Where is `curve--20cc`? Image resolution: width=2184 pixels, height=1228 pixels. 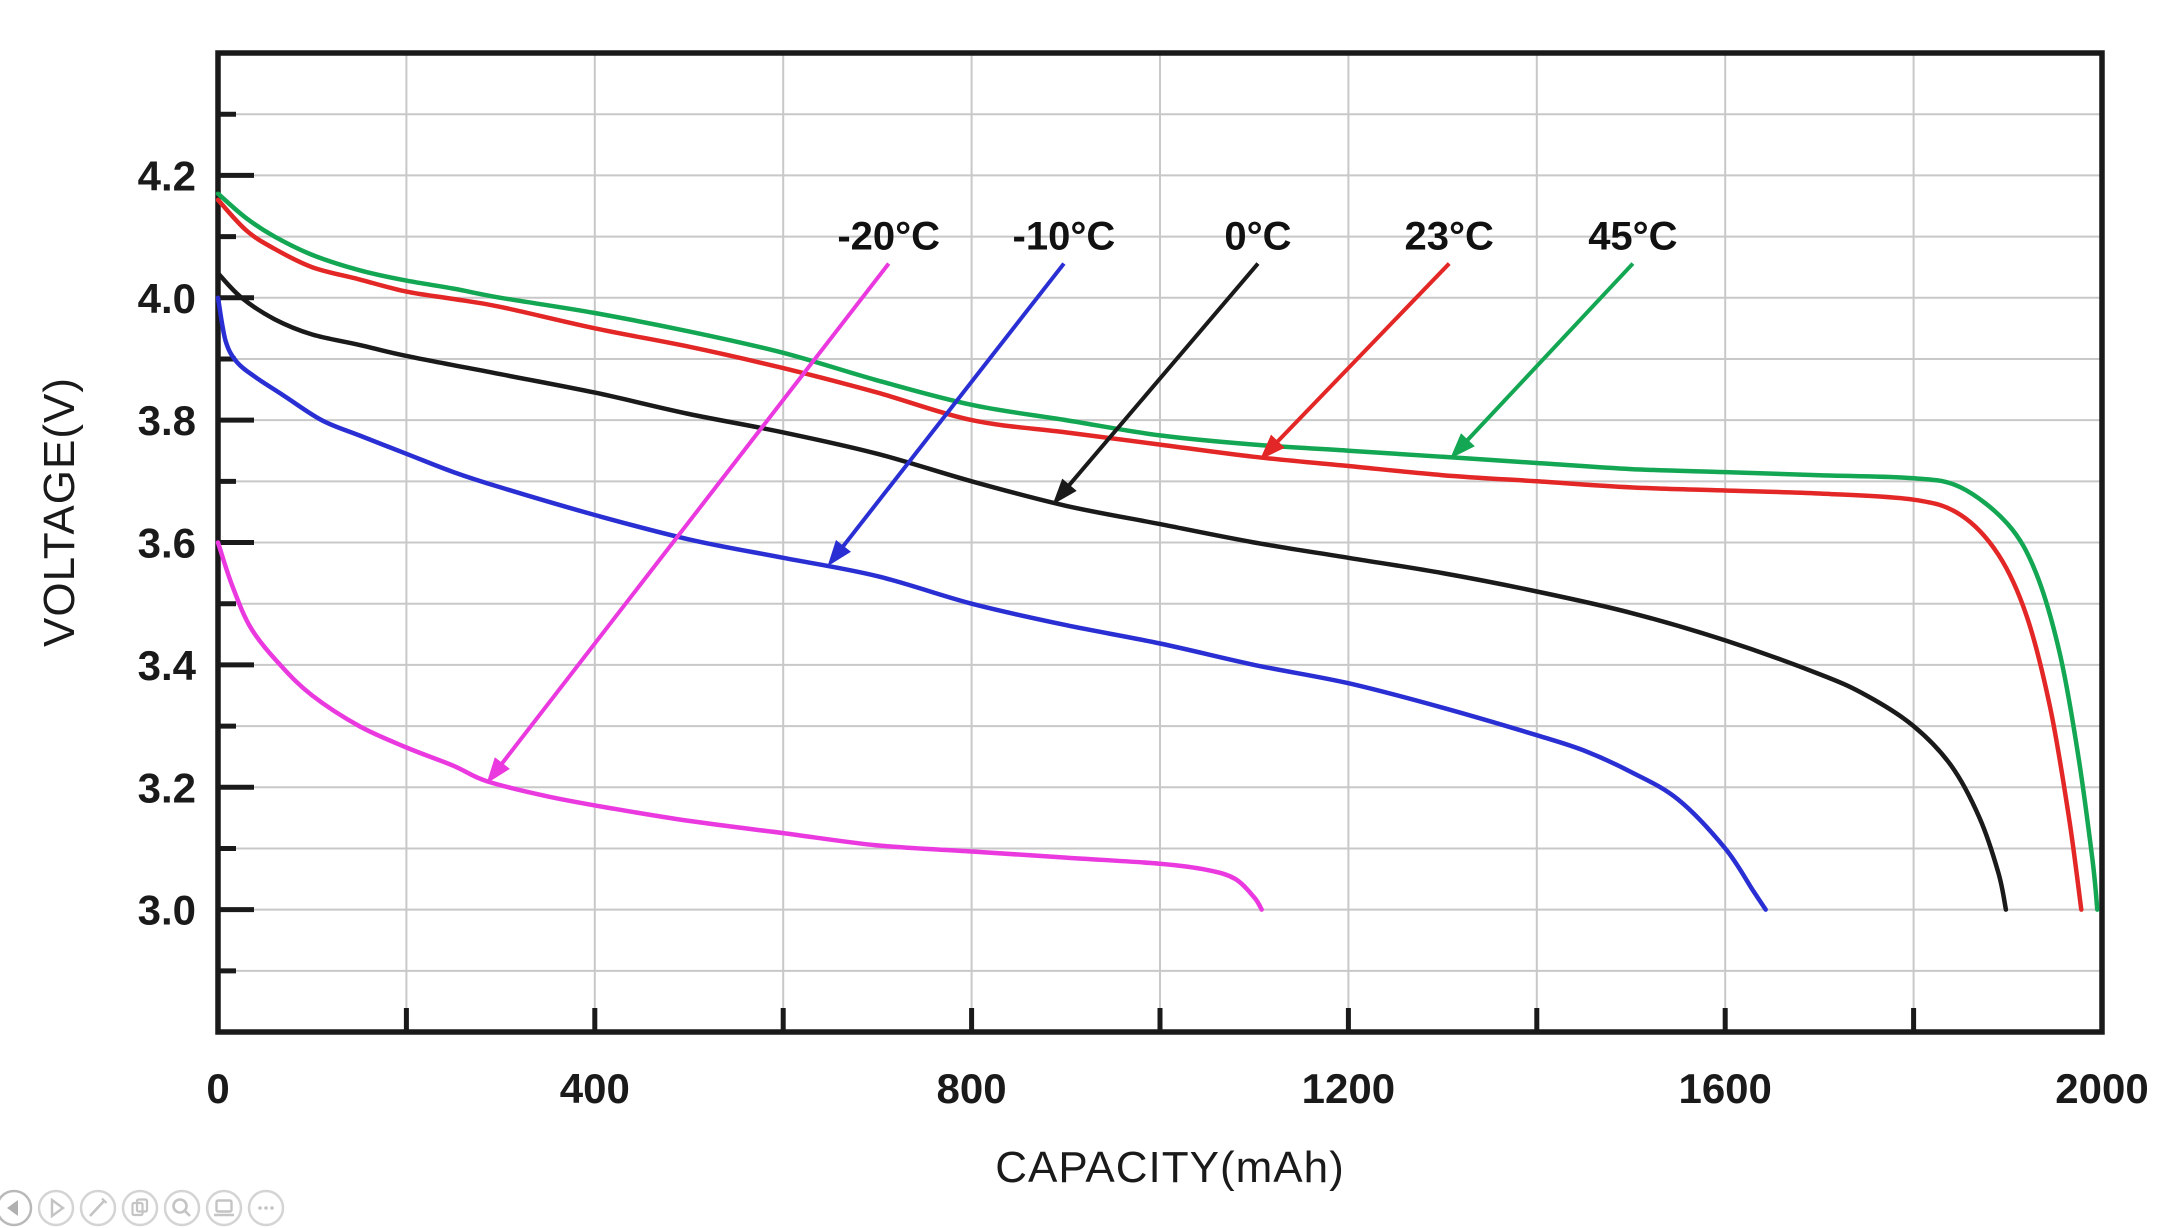 curve--20cc is located at coordinates (739, 726).